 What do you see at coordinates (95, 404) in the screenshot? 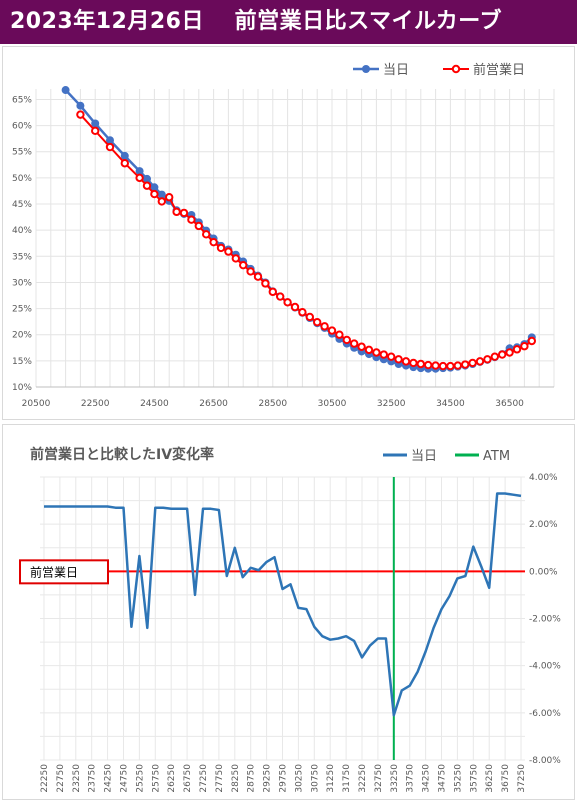
I see `x-tick-label: 22500` at bounding box center [95, 404].